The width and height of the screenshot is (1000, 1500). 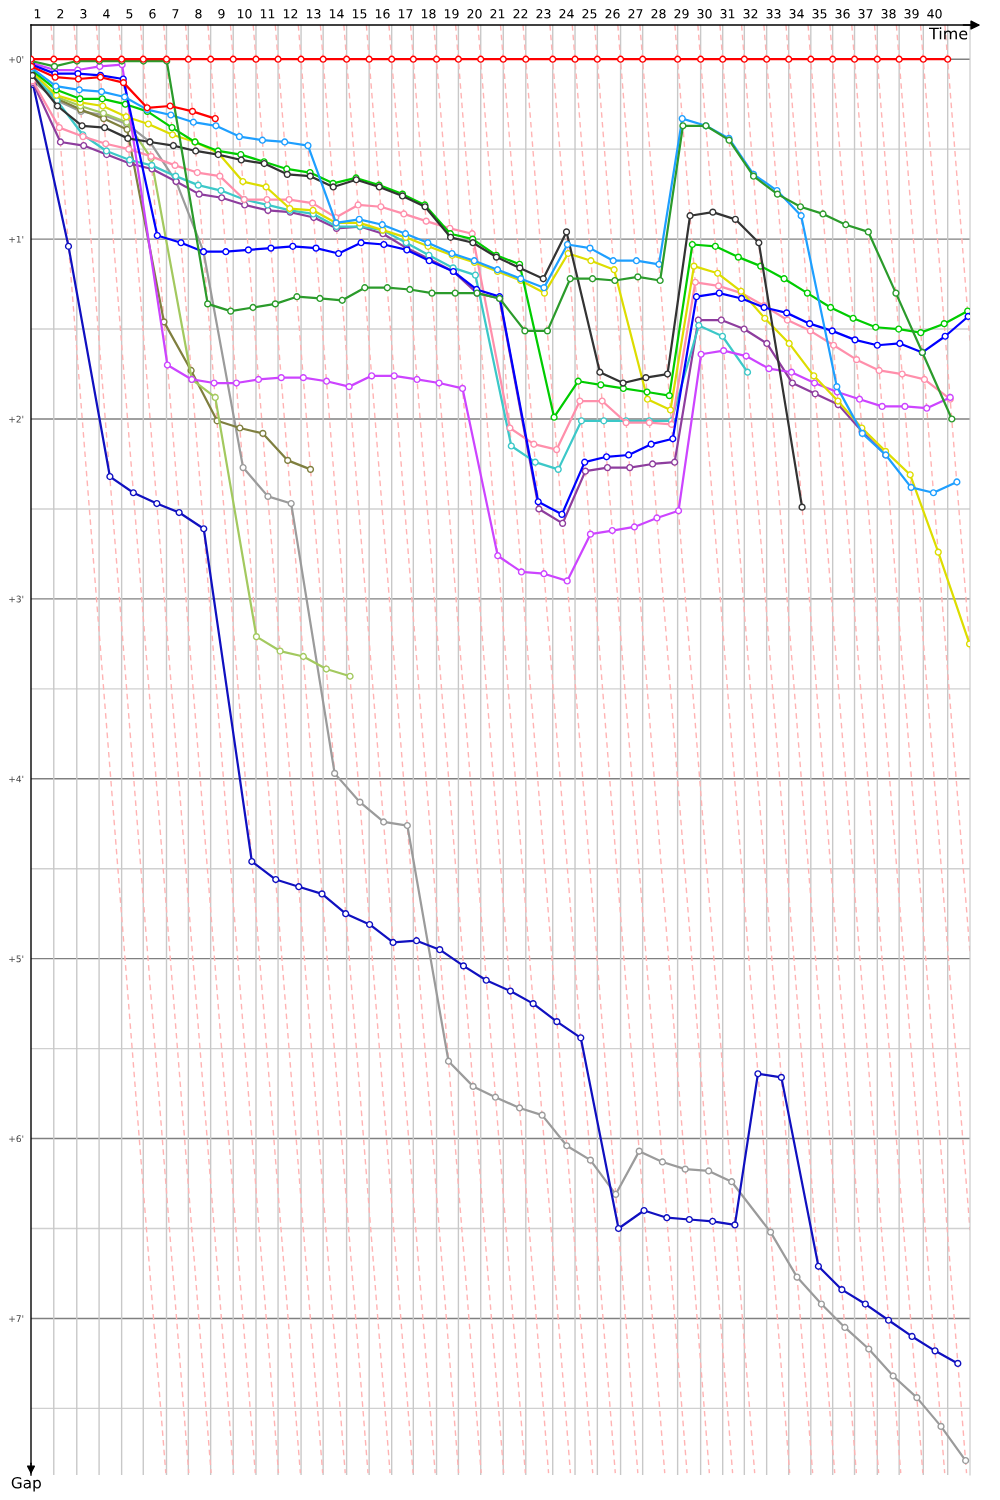 What do you see at coordinates (681, 14) in the screenshot?
I see `x-tick-label: 29` at bounding box center [681, 14].